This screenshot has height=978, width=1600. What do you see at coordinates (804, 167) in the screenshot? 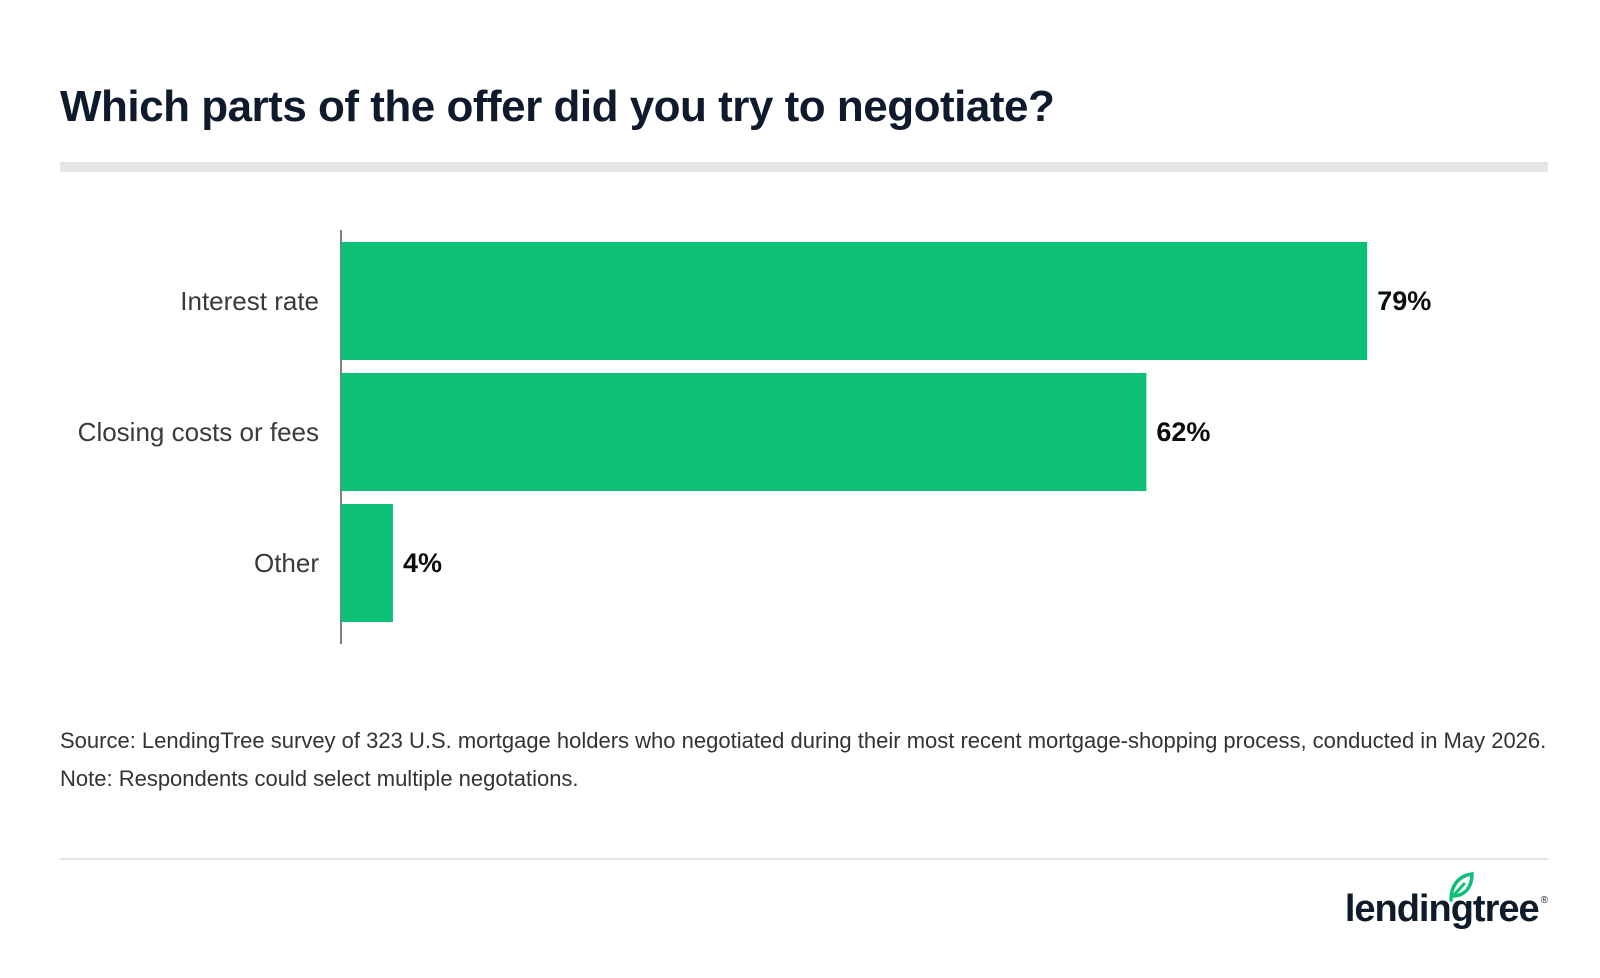
I see `title-divider` at bounding box center [804, 167].